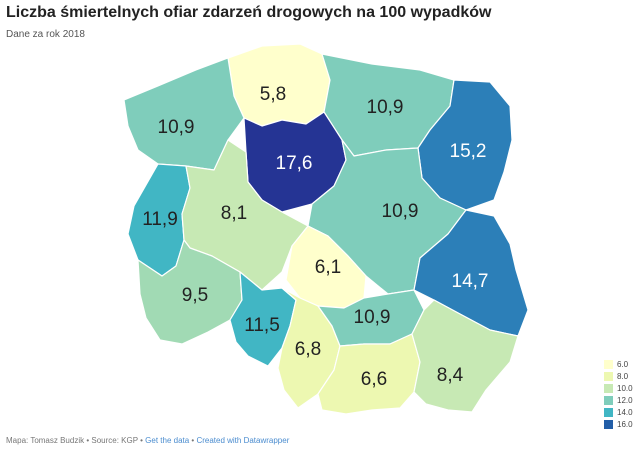 This screenshot has height=451, width=644. Describe the element at coordinates (45, 34) in the screenshot. I see `map-subtitle: Dane za rok 2018` at that location.